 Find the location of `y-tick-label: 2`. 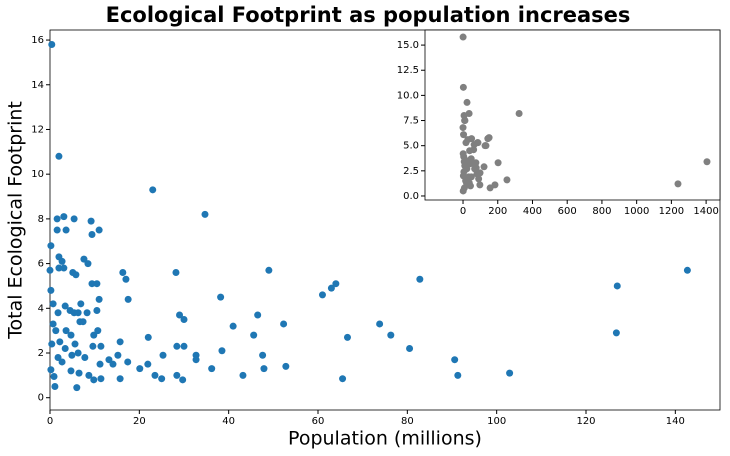

y-tick-label: 2 is located at coordinates (41, 353).